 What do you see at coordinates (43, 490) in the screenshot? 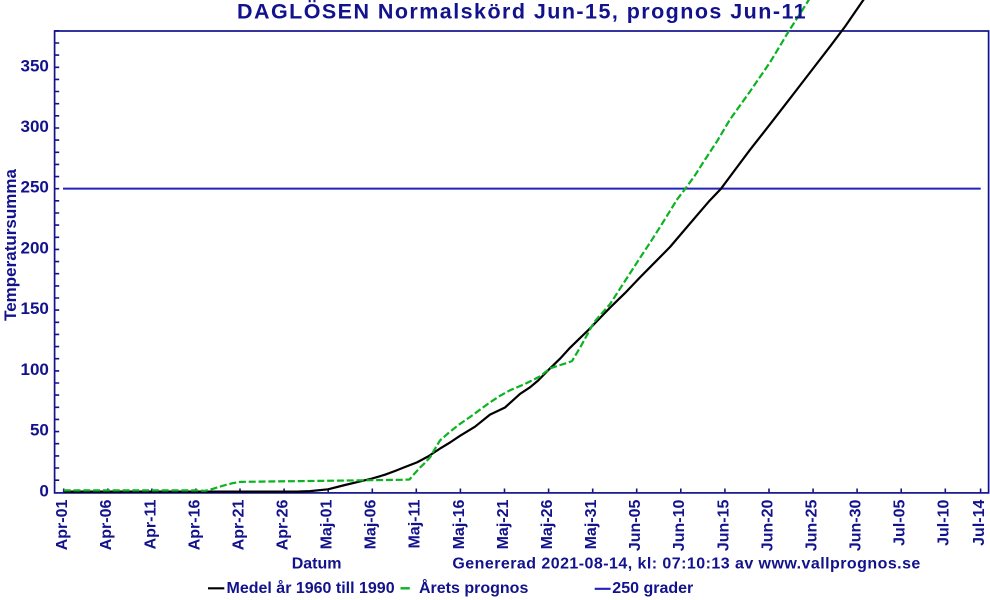
I see `svg-text: 0` at bounding box center [43, 490].